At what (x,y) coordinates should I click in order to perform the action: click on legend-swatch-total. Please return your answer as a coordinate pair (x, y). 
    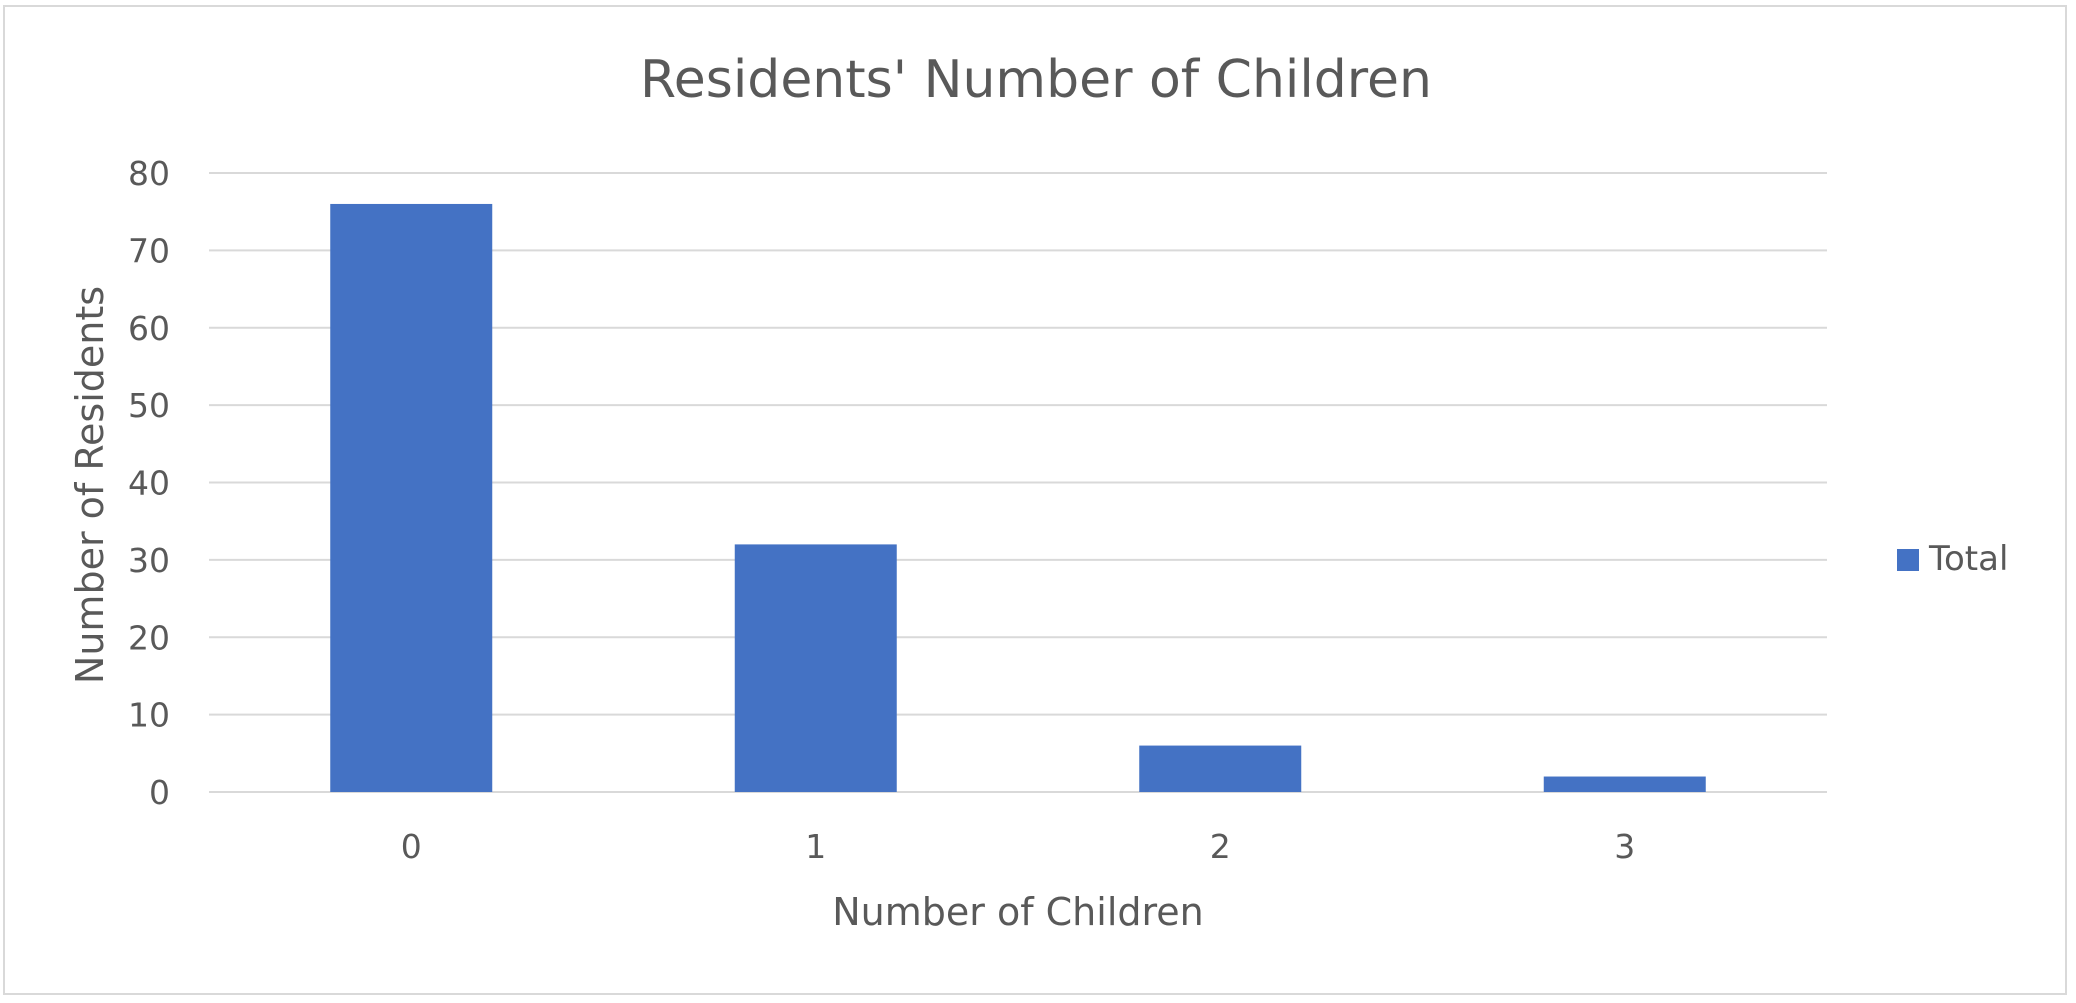
    Looking at the image, I should click on (1908, 560).